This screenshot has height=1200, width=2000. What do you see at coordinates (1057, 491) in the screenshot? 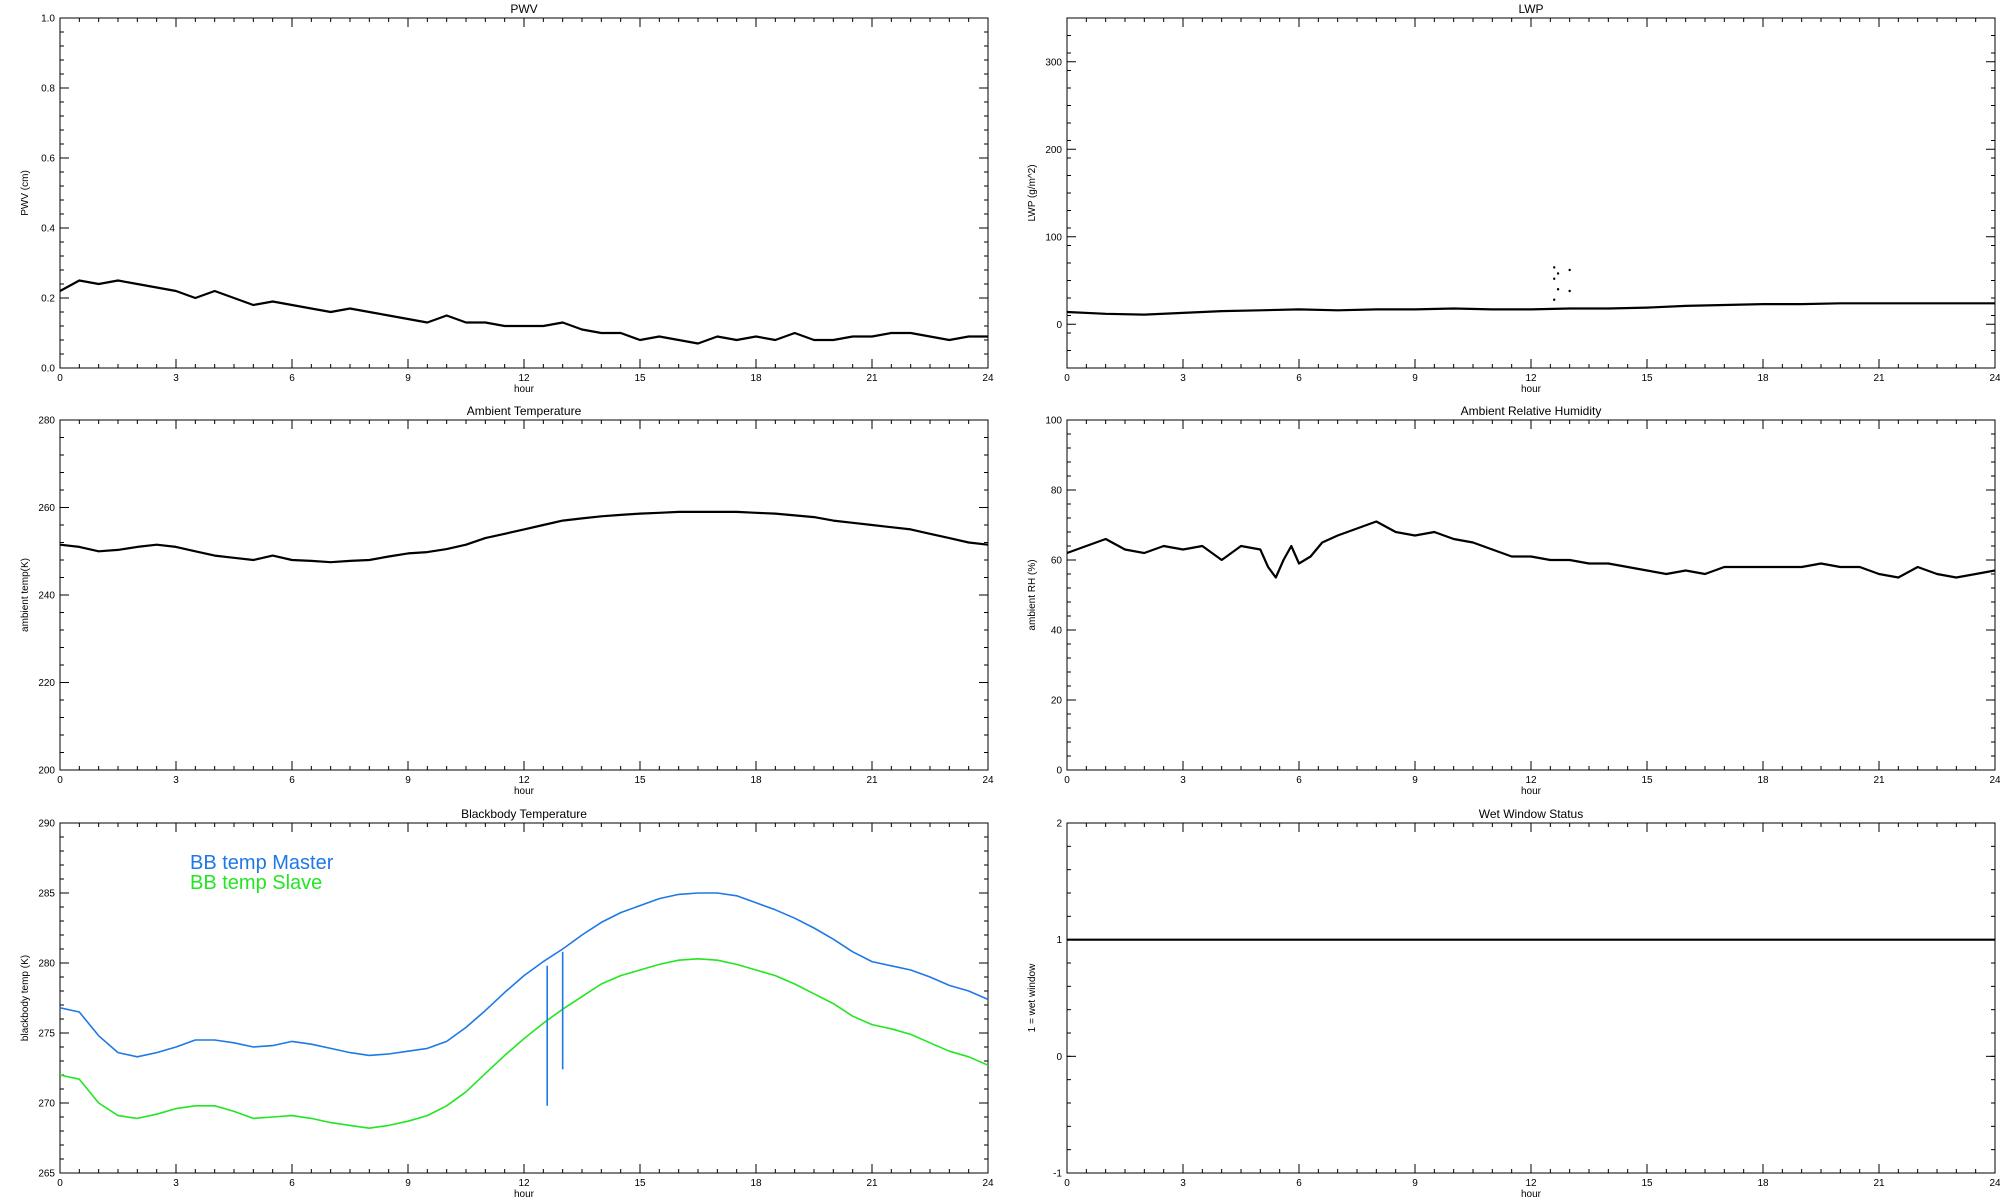
I see `y-tick-label: 80` at bounding box center [1057, 491].